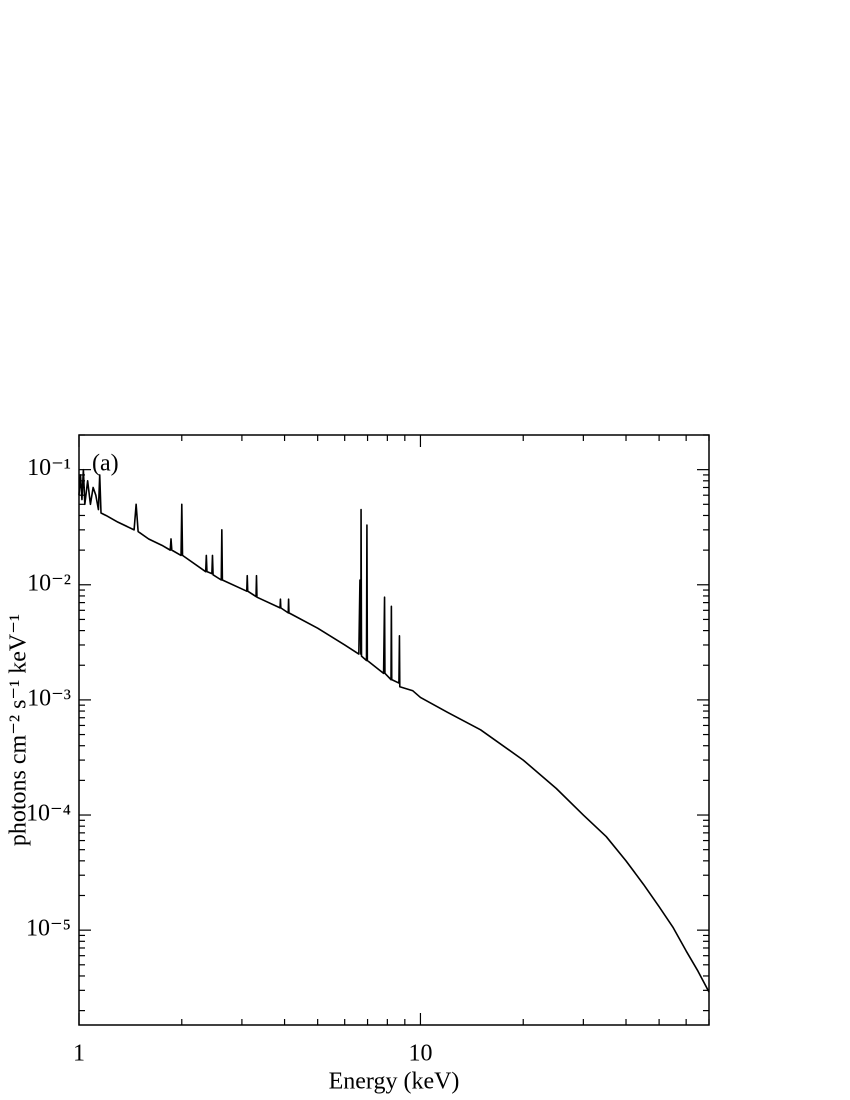 Image resolution: width=850 pixels, height=1100 pixels. Describe the element at coordinates (48, 814) in the screenshot. I see `y-tick-label: 10⁻⁴` at that location.